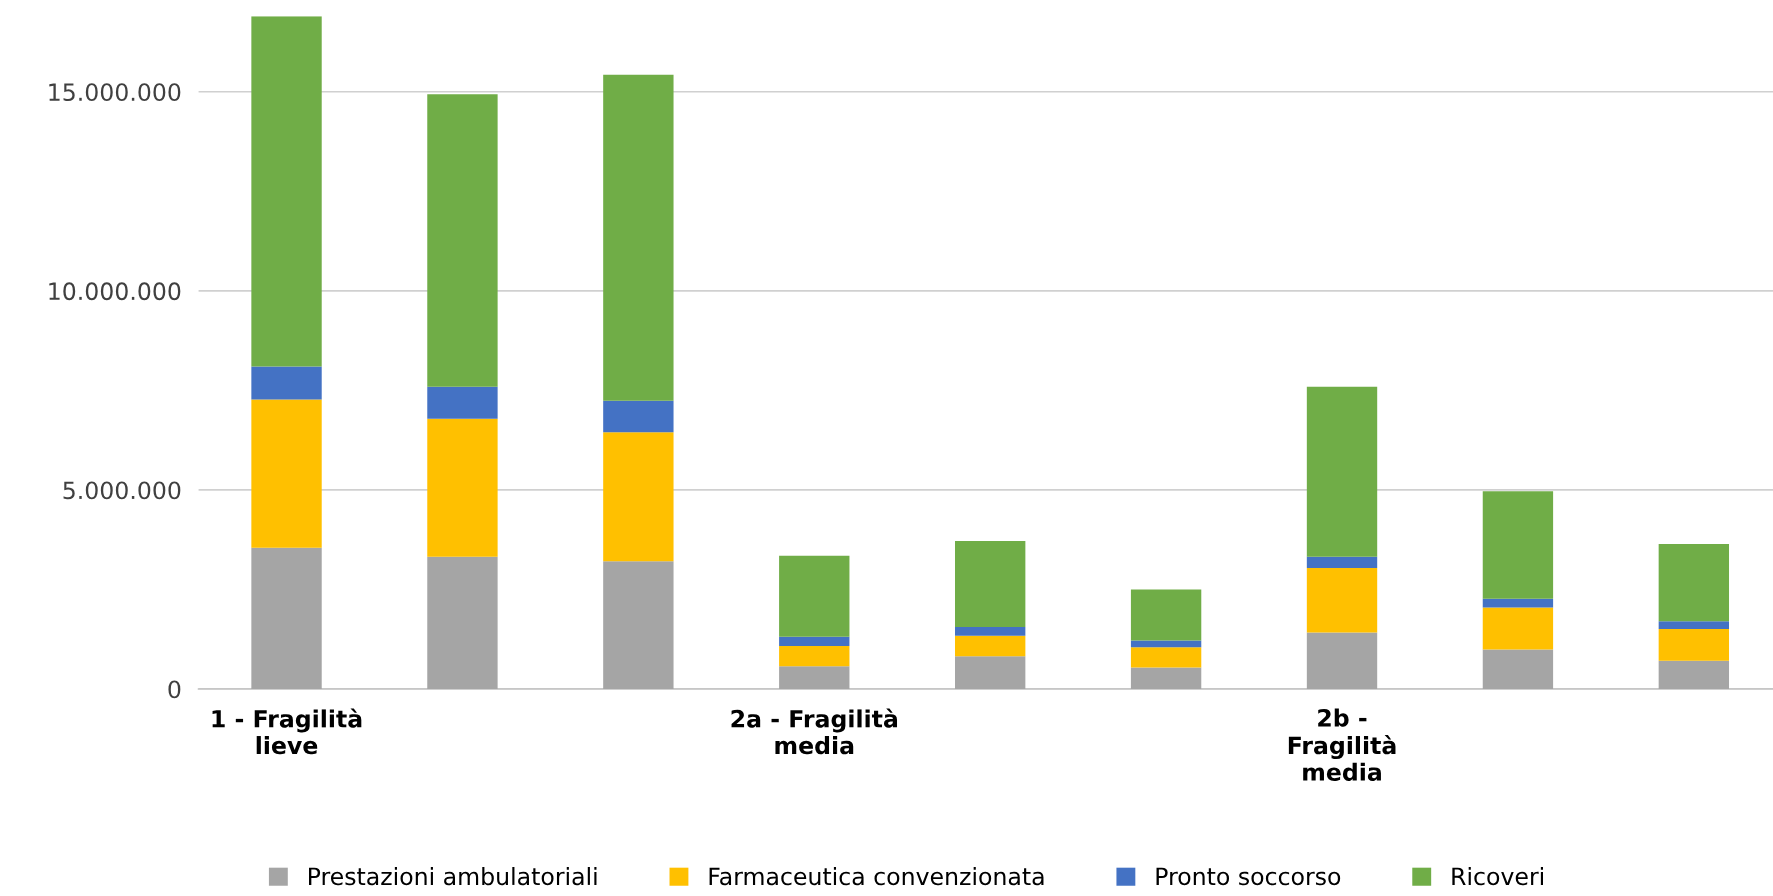 The width and height of the screenshot is (1773, 896). Describe the element at coordinates (1248, 876) in the screenshot. I see `legend-label: Pronto soccorso` at that location.